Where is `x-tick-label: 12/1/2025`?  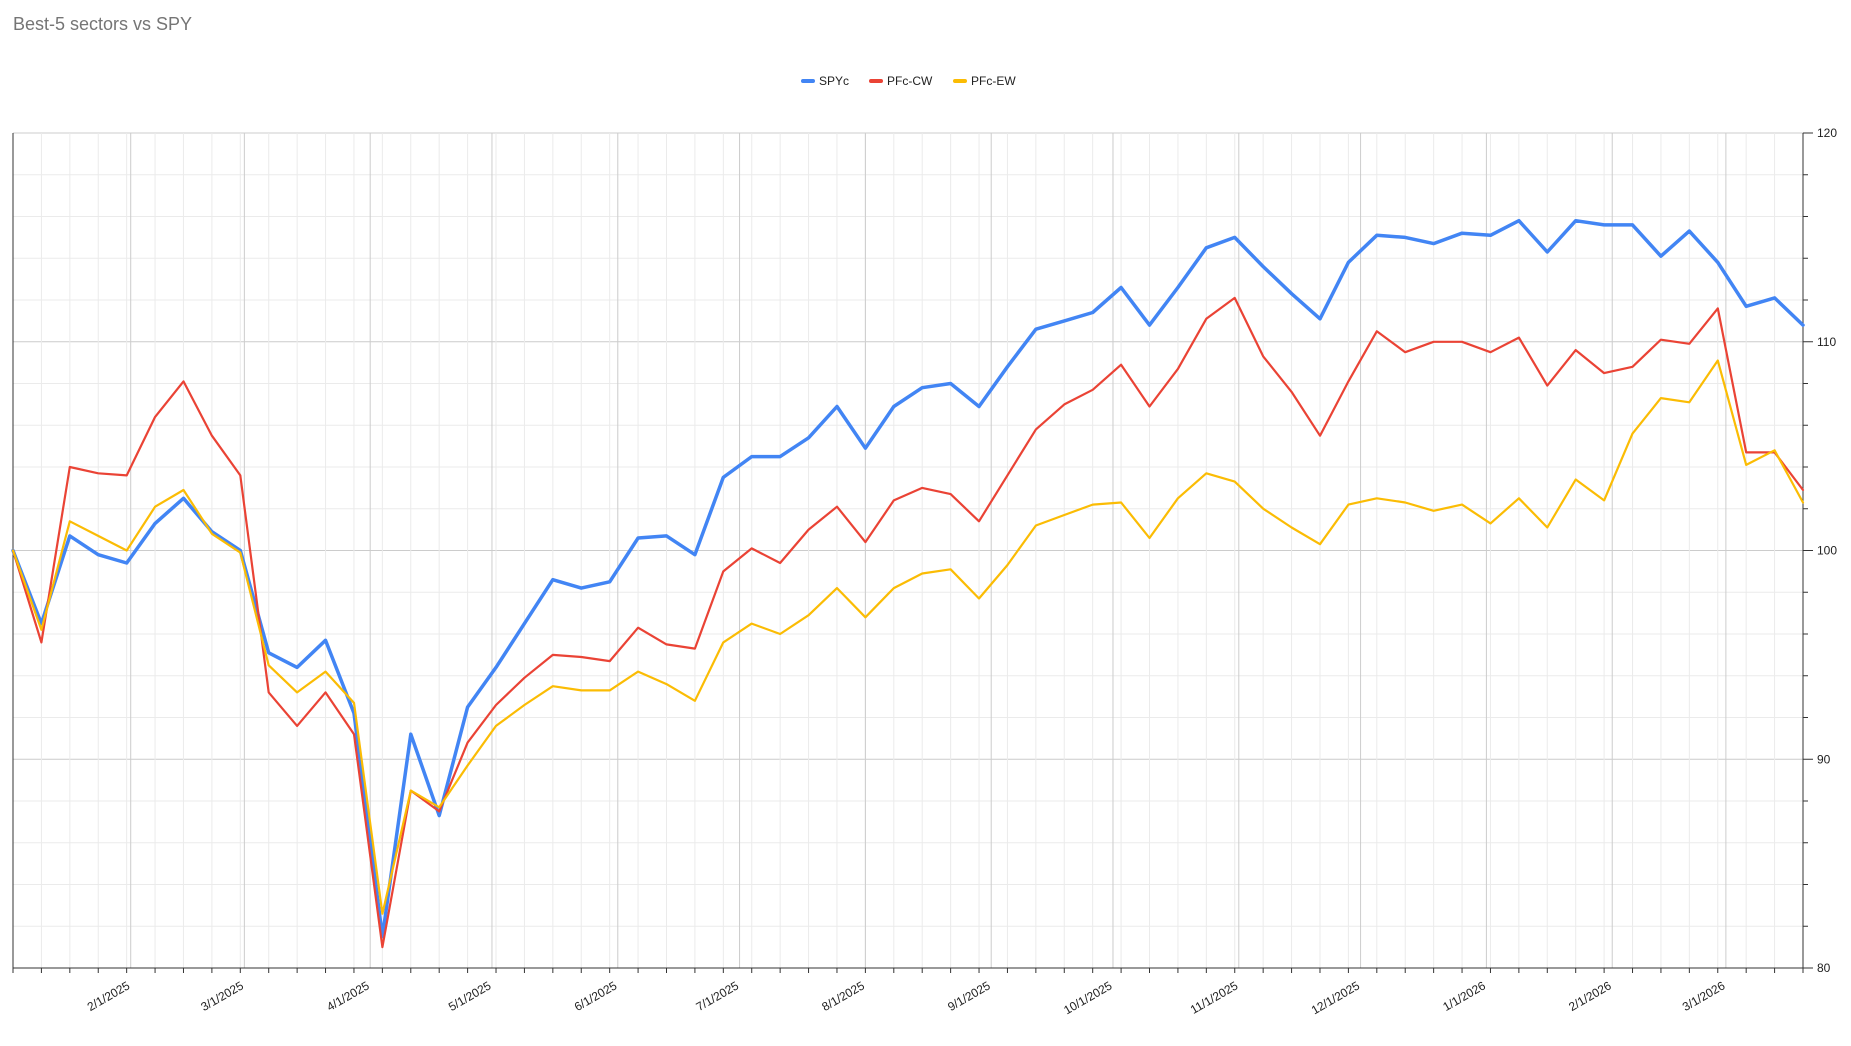 x-tick-label: 12/1/2025 is located at coordinates (1336, 997).